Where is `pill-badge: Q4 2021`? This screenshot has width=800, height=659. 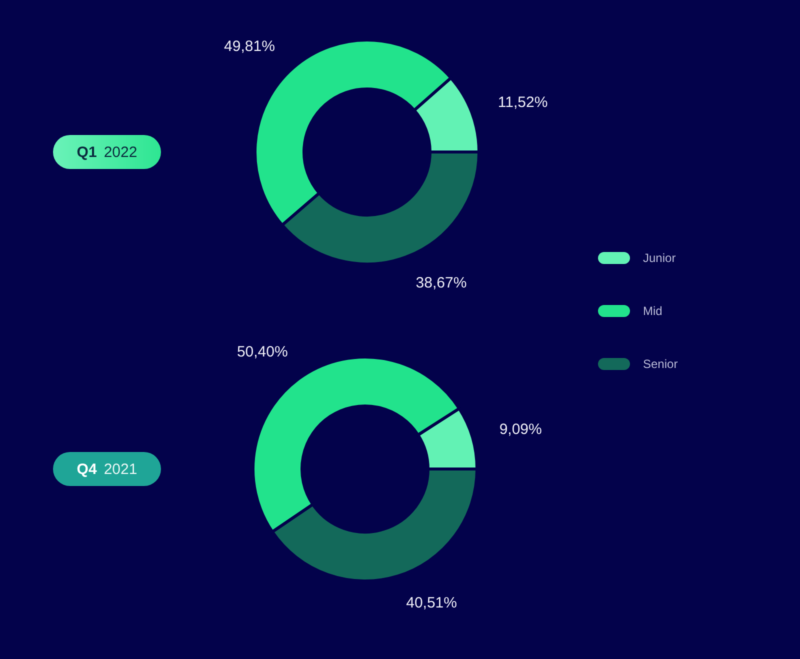 pill-badge: Q4 2021 is located at coordinates (107, 469).